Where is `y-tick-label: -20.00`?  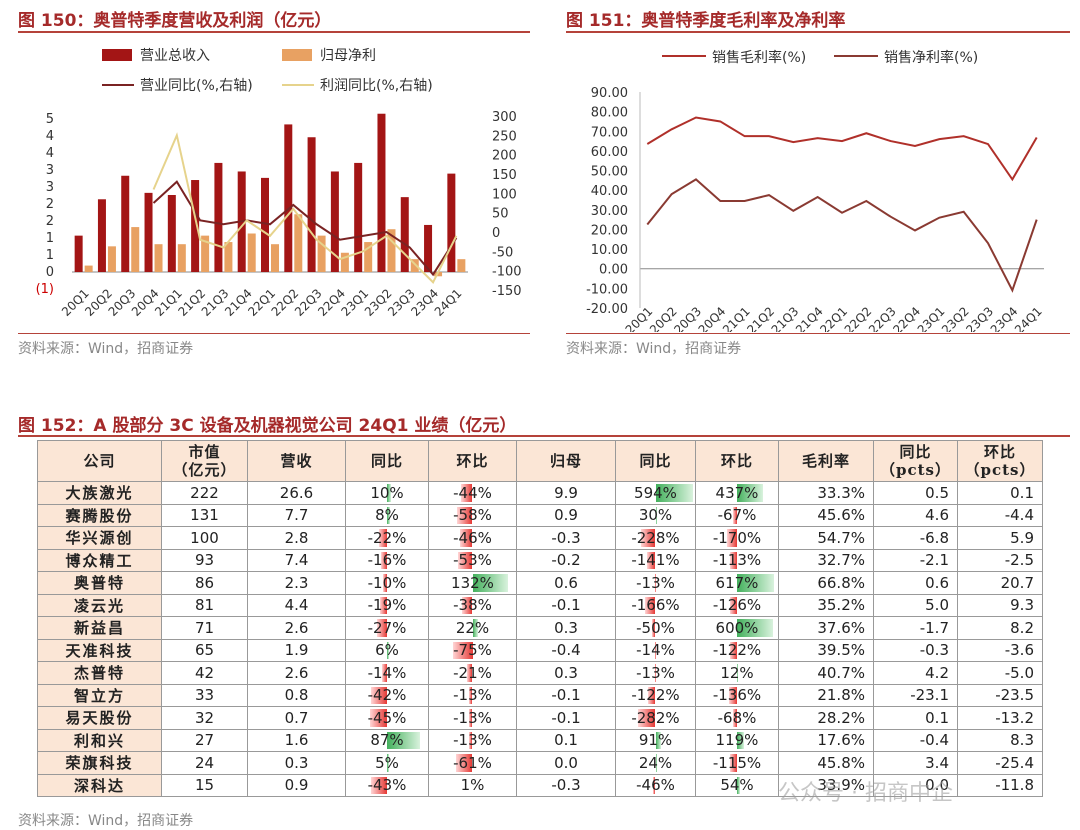 y-tick-label: -20.00 is located at coordinates (607, 309).